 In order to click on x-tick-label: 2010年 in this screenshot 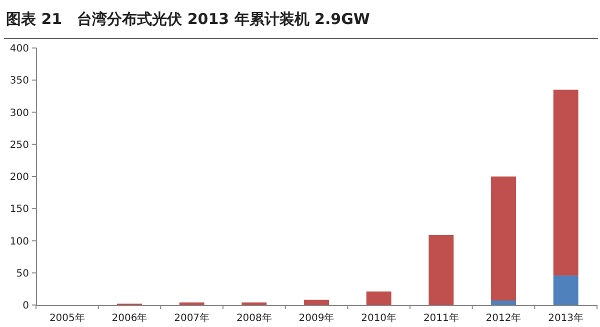, I will do `click(379, 318)`.